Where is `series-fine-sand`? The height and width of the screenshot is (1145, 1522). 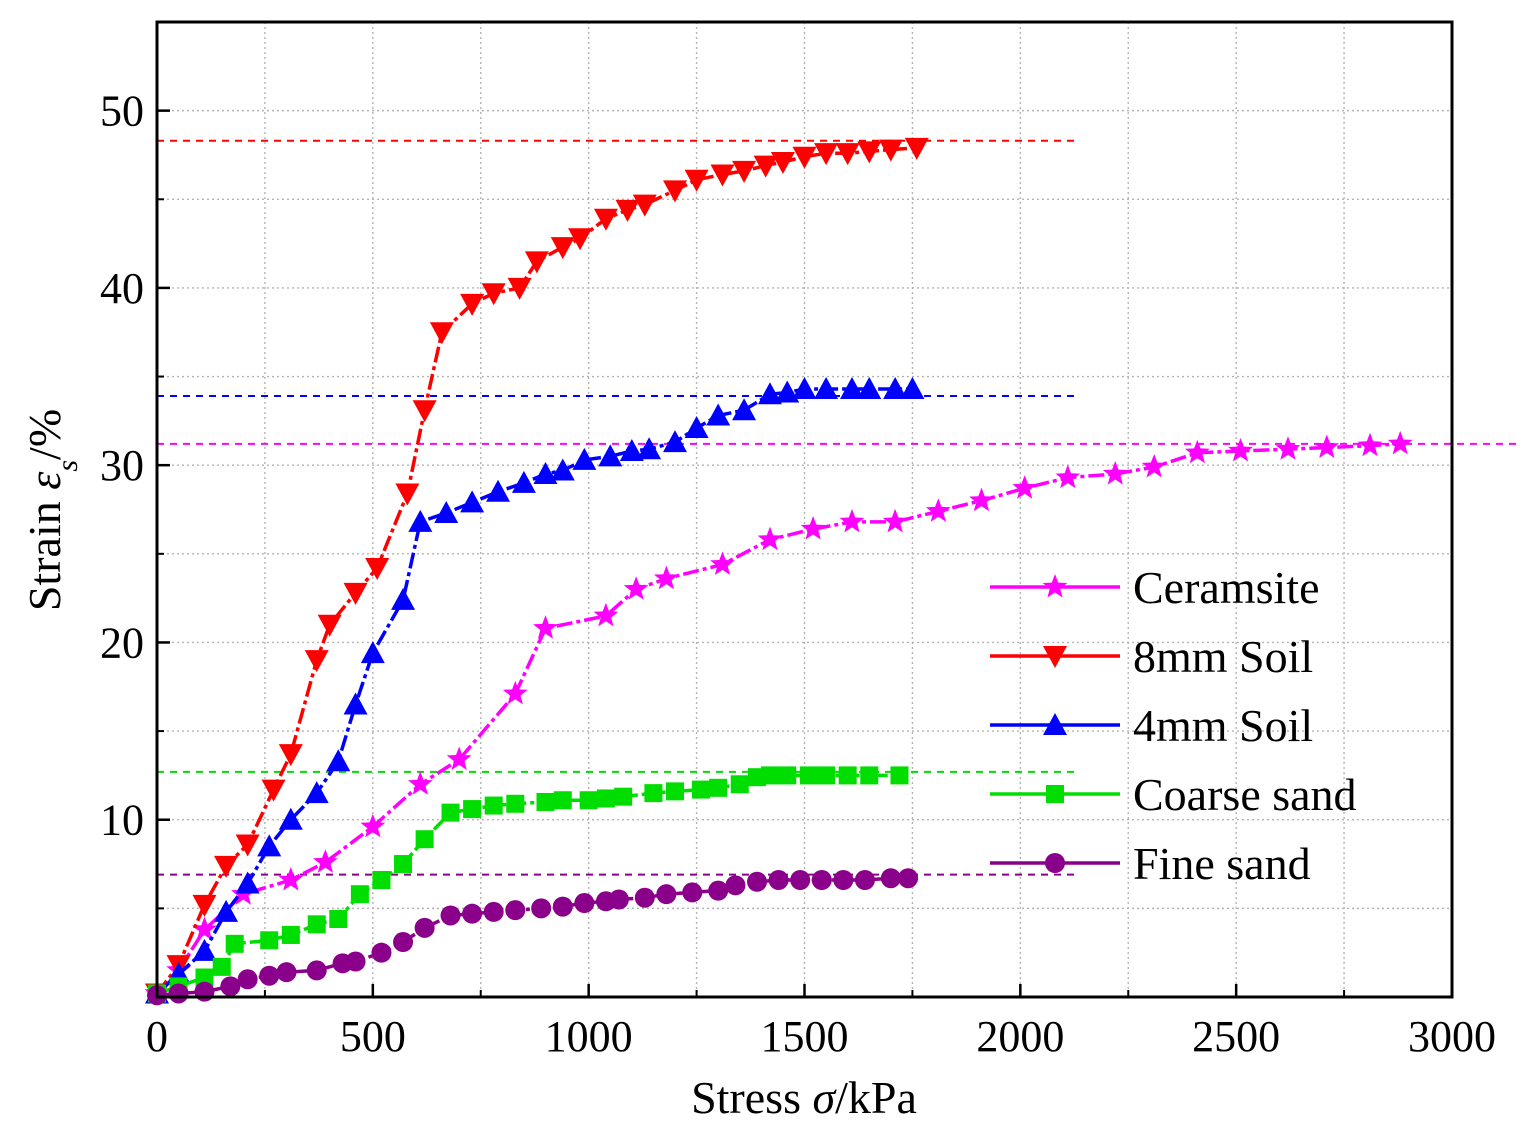 series-fine-sand is located at coordinates (533, 937).